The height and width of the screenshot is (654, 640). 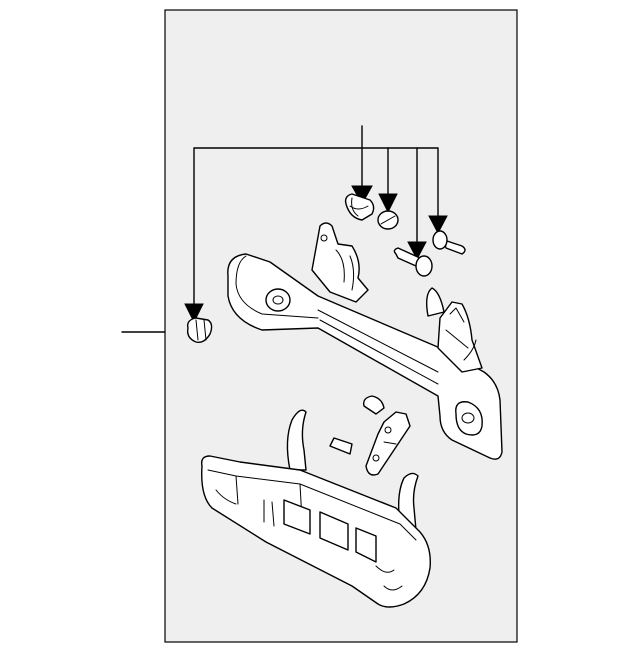 I want to click on small-parts, so click(x=370, y=435).